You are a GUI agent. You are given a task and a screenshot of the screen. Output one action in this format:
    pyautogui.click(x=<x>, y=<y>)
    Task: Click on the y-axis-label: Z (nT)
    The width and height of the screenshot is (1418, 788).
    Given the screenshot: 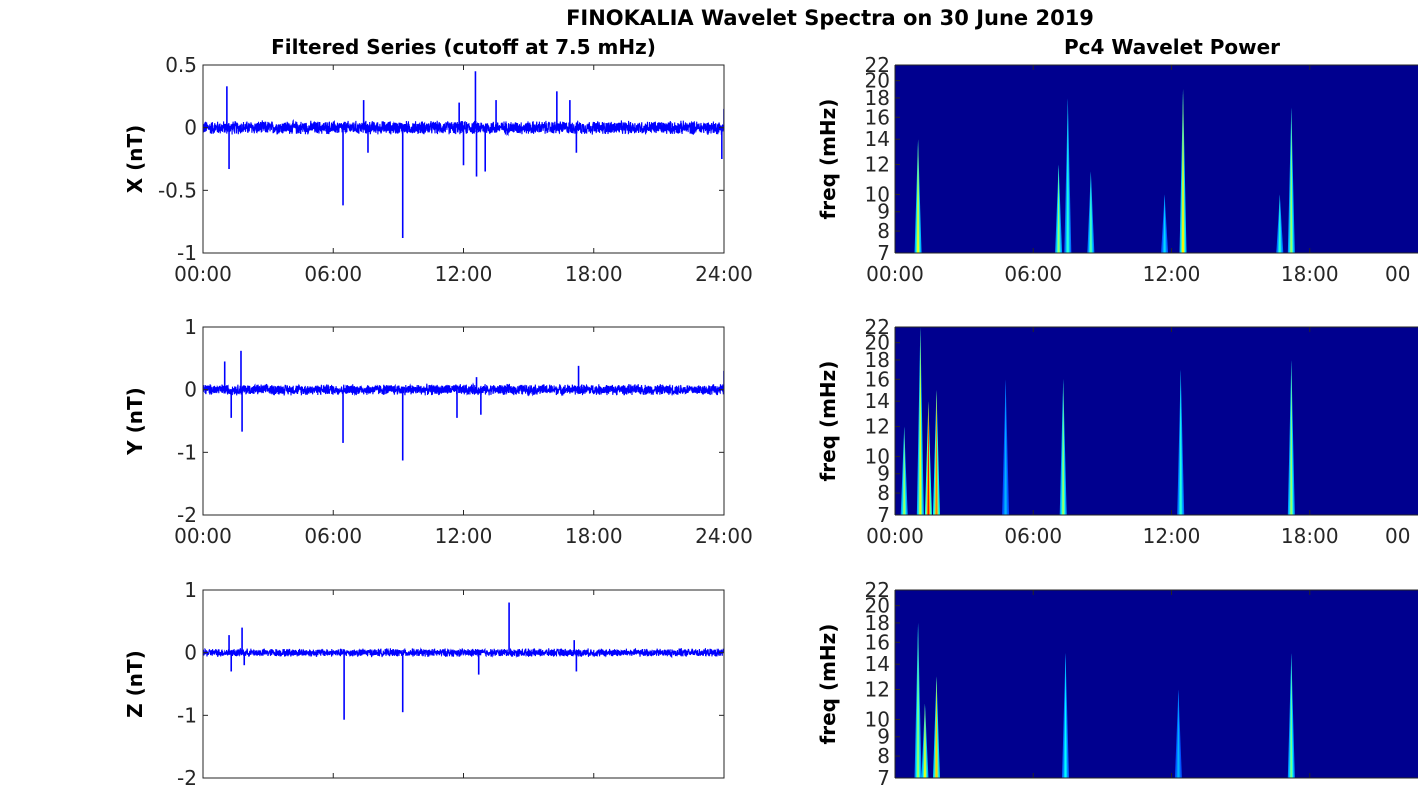 What is the action you would take?
    pyautogui.click(x=135, y=684)
    